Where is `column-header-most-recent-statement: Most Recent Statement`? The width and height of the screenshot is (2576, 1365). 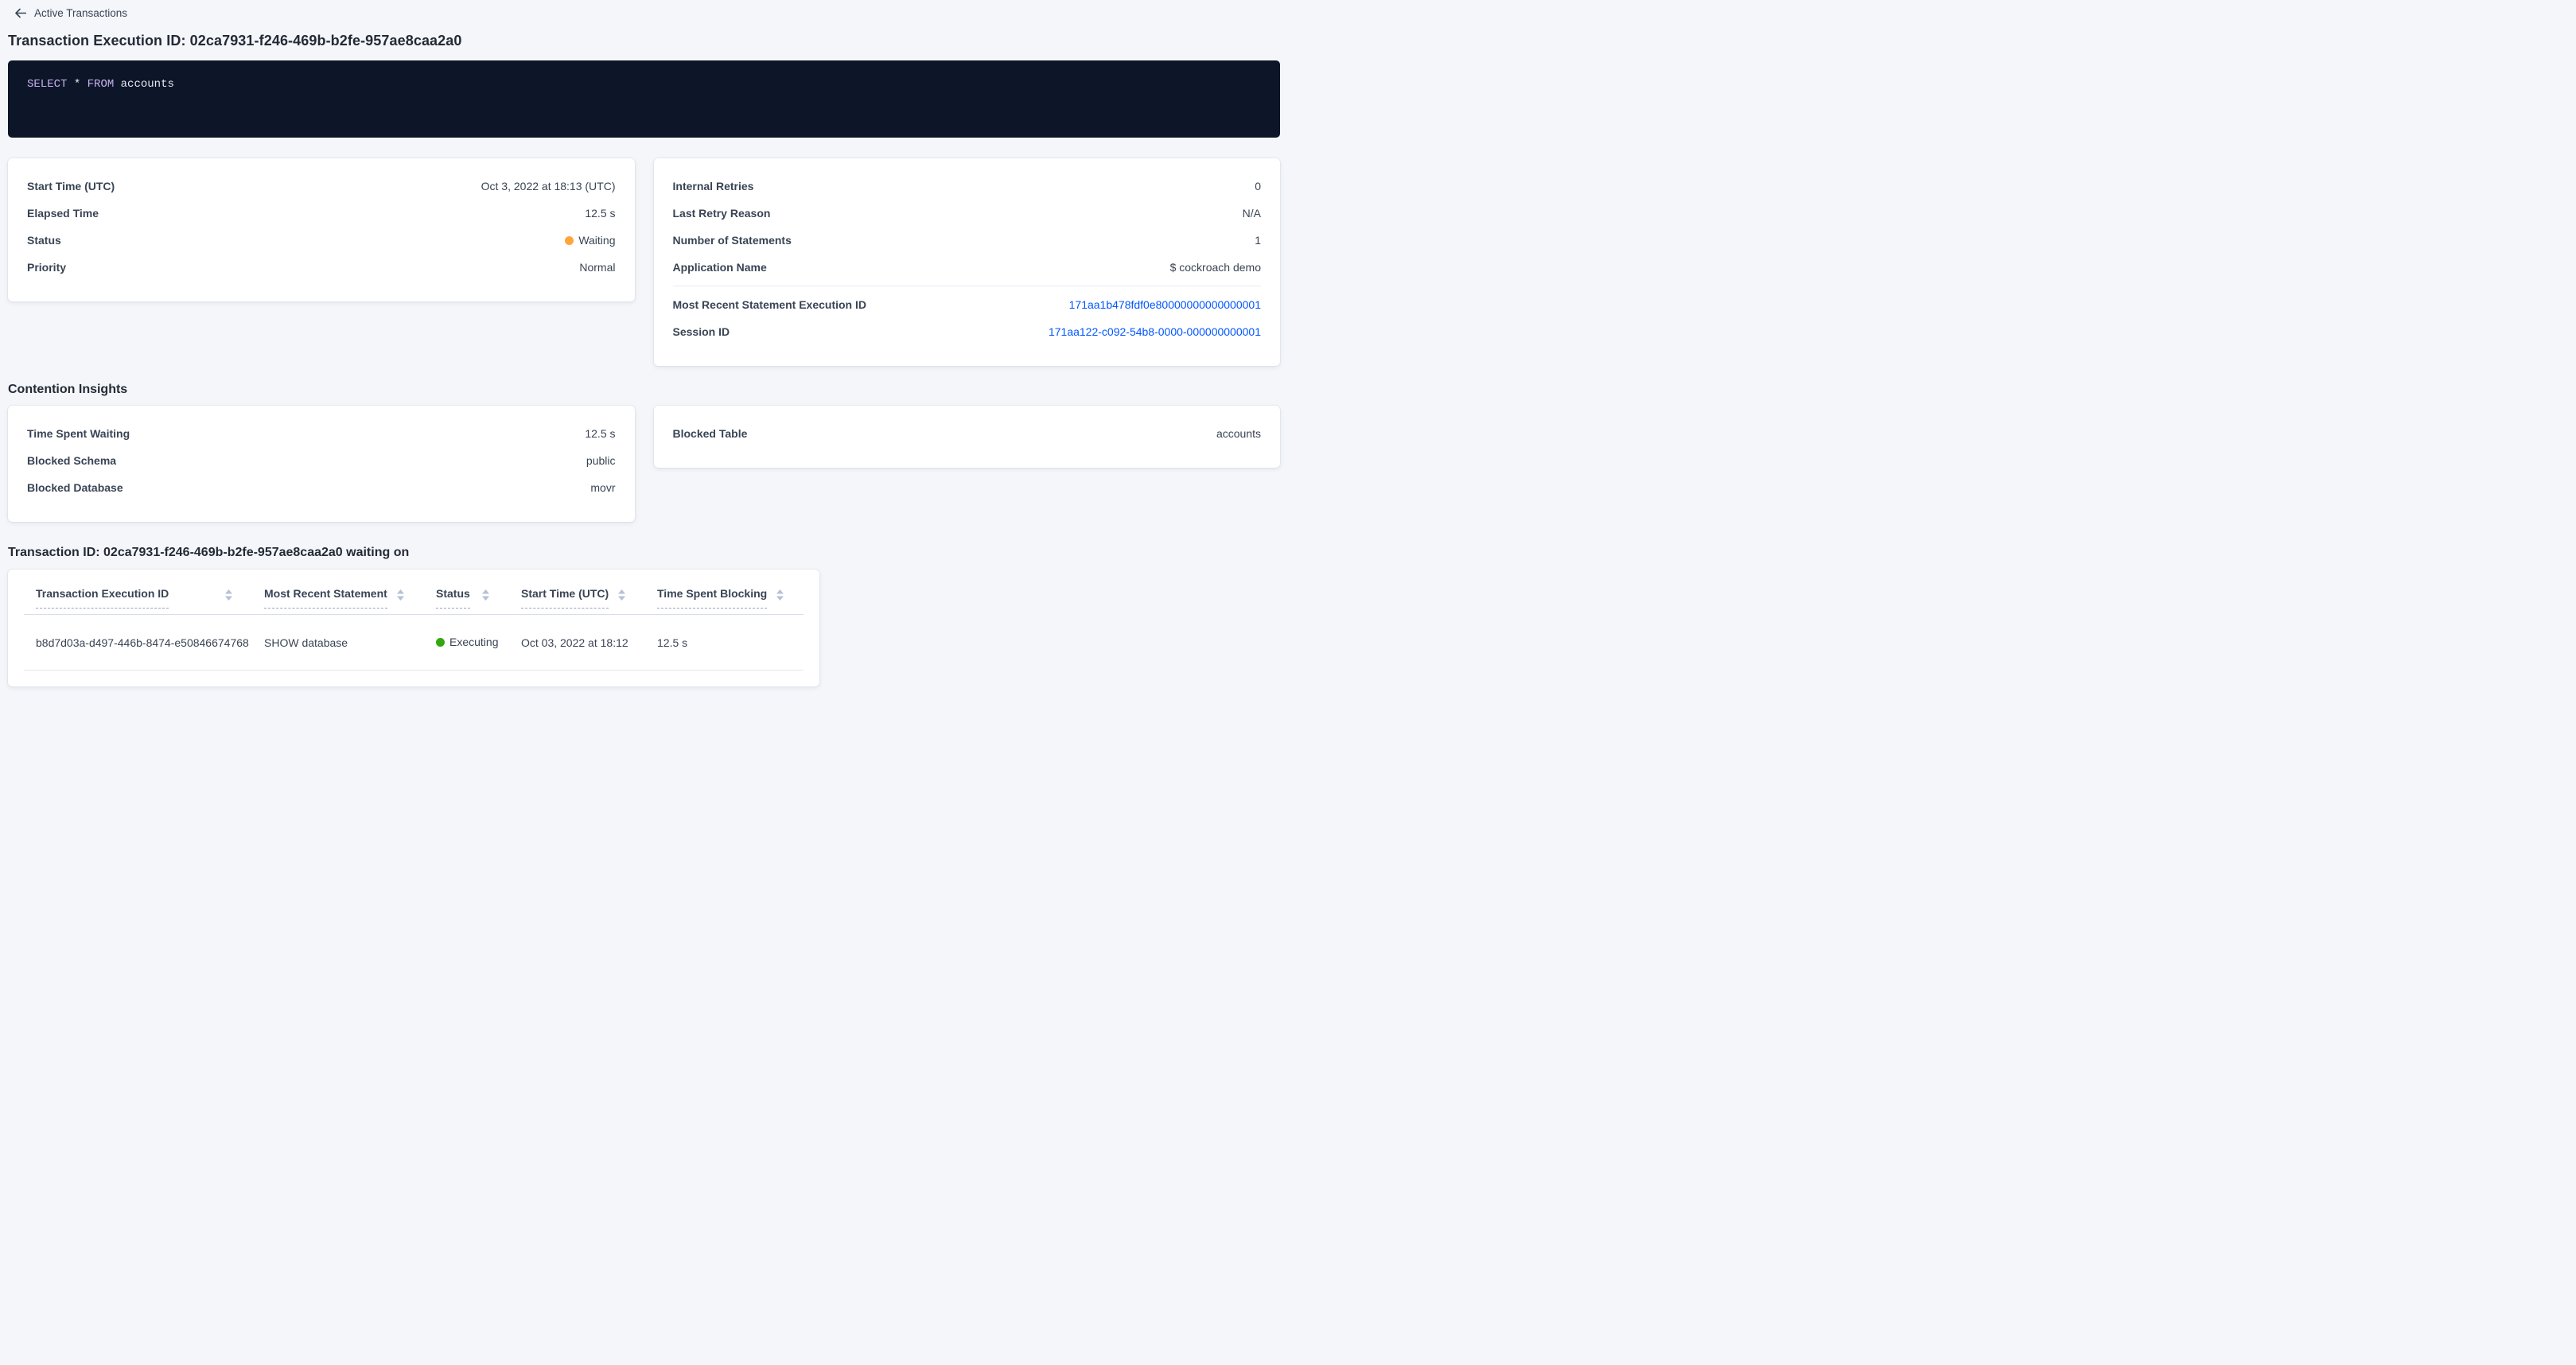
column-header-most-recent-statement: Most Recent Statement is located at coordinates (338, 601).